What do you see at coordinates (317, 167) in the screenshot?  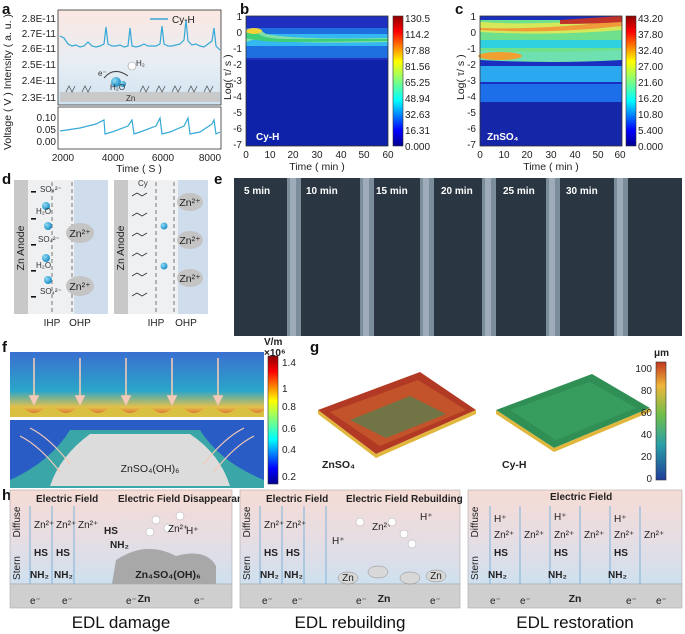 I see `panel-b-xlabel: Time ( min )` at bounding box center [317, 167].